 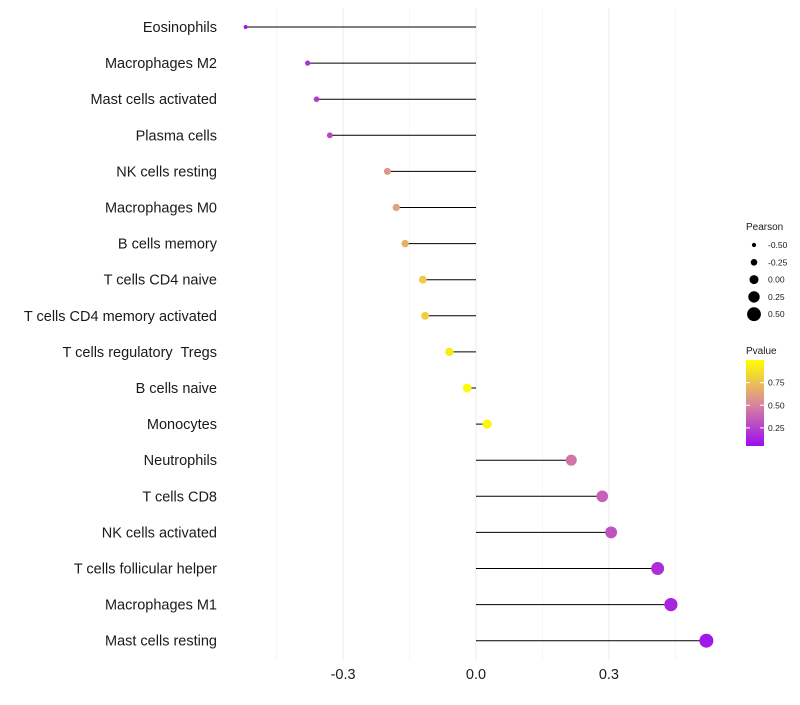 What do you see at coordinates (166, 172) in the screenshot?
I see `category-label: NK cells resting` at bounding box center [166, 172].